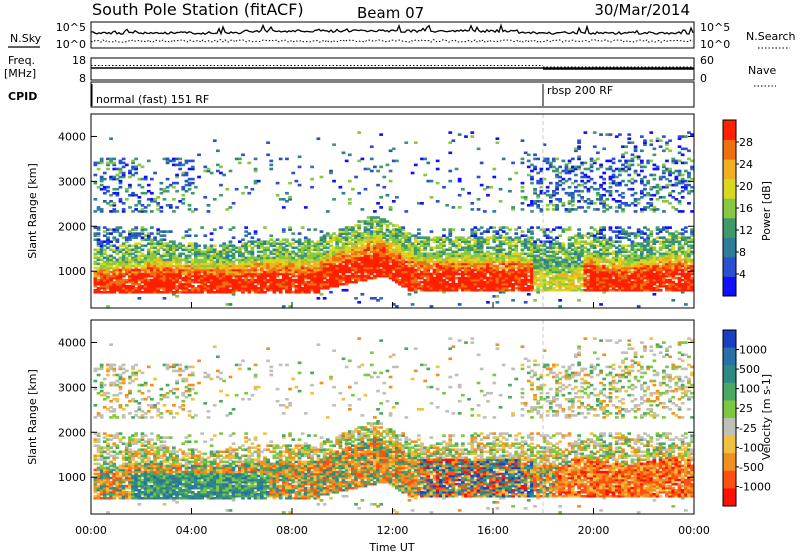 This screenshot has width=800, height=554. What do you see at coordinates (152, 99) in the screenshot?
I see `cpid-segment-1: normal (fast) 151 RF` at bounding box center [152, 99].